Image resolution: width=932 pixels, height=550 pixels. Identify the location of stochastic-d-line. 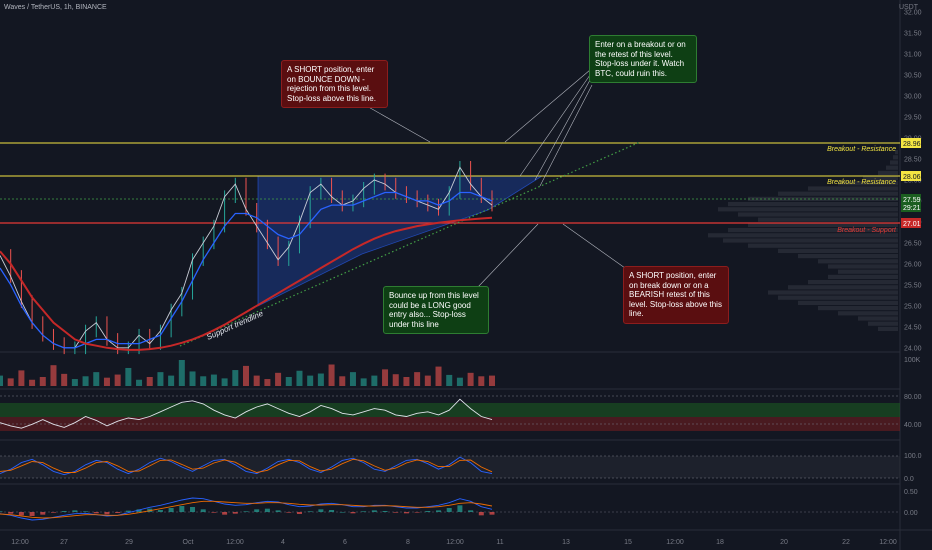
(246, 465).